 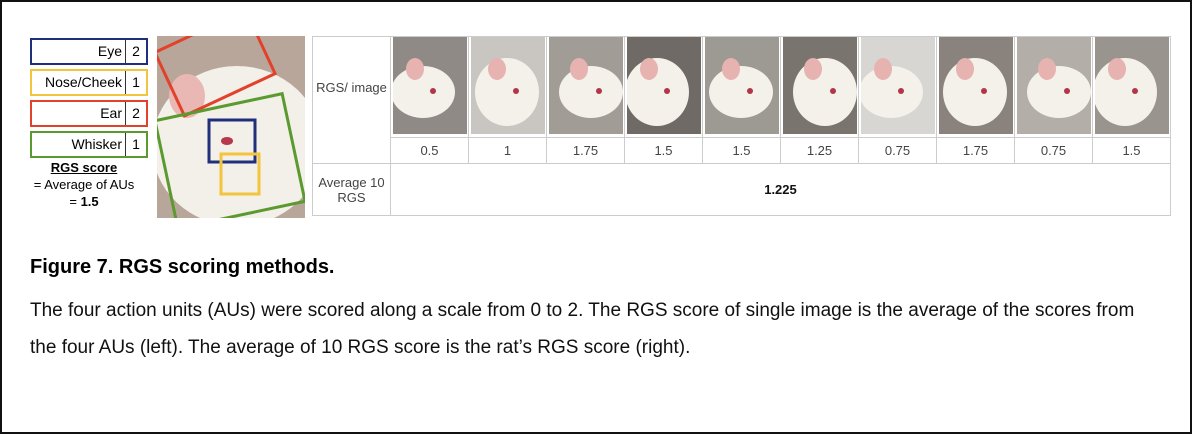 I want to click on au-box: Whisker 1, so click(x=89, y=144).